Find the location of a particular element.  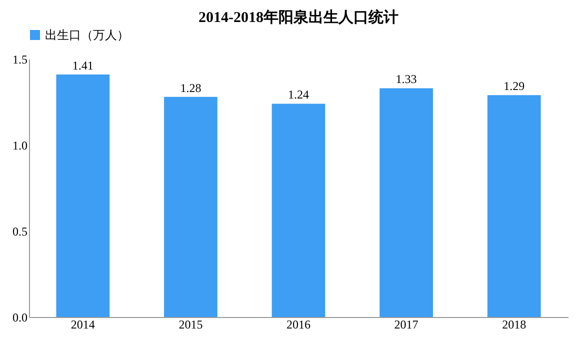

data-label: 1.33 is located at coordinates (406, 79).